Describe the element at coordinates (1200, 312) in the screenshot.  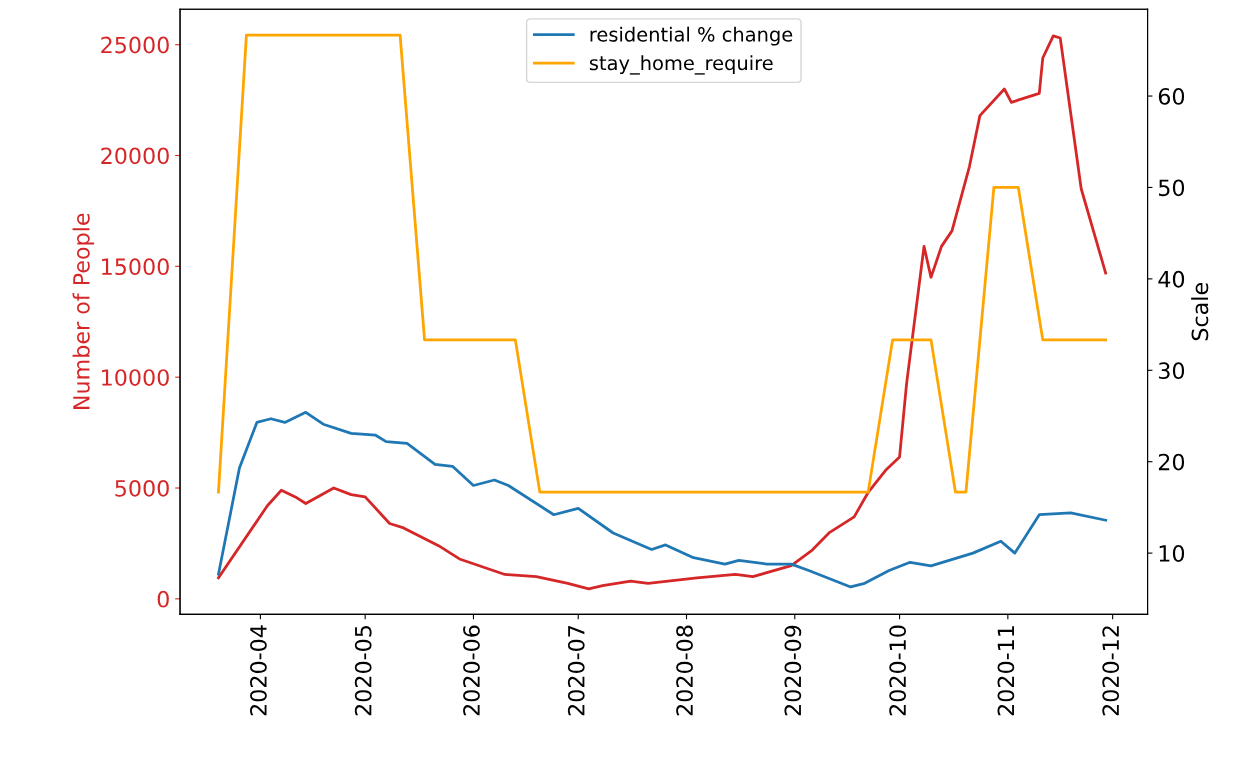
I see `y2-axis-title: Scale` at that location.